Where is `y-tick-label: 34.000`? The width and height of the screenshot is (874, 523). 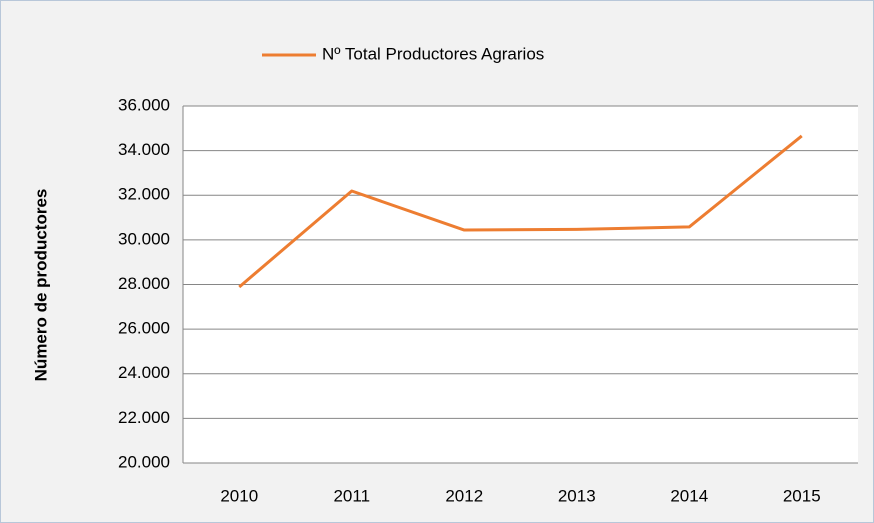
y-tick-label: 34.000 is located at coordinates (144, 149).